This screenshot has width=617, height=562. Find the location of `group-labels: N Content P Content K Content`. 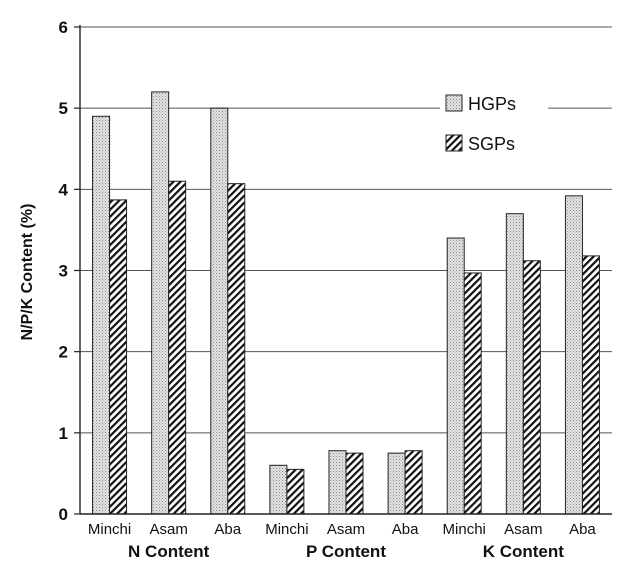

group-labels: N Content P Content K Content is located at coordinates (346, 551).